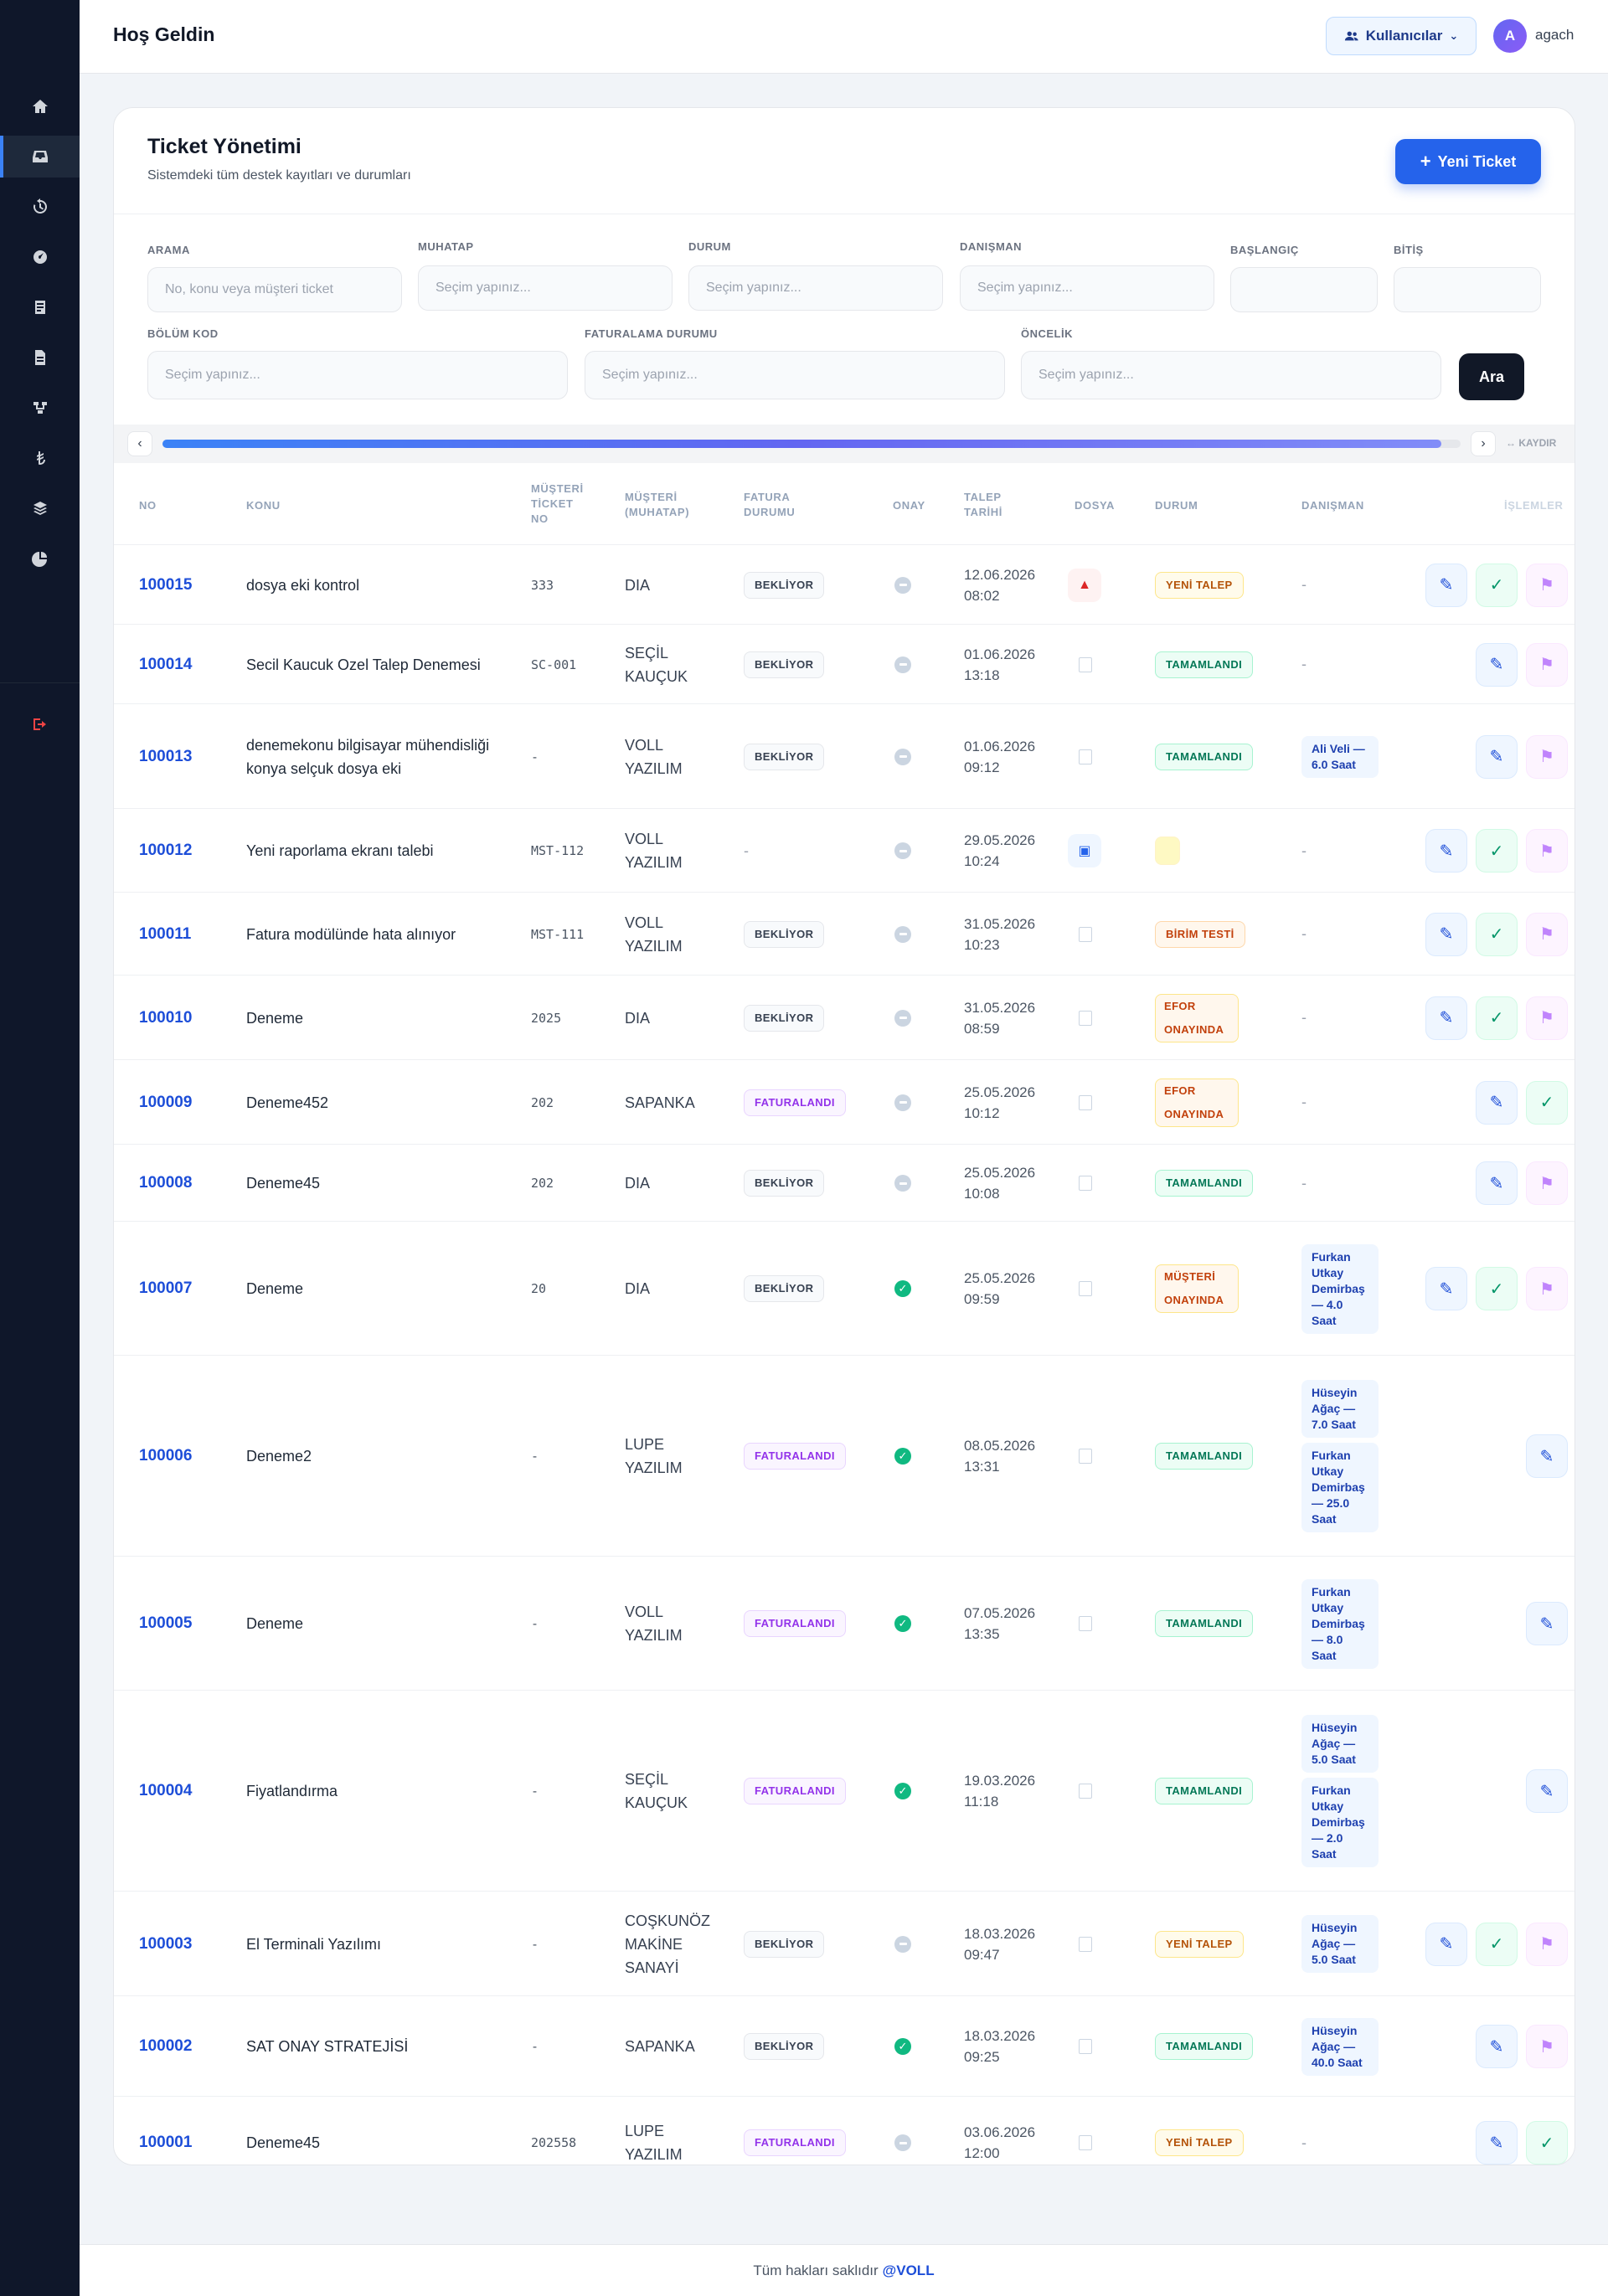  Describe the element at coordinates (40, 458) in the screenshot. I see `lira-icon` at that location.